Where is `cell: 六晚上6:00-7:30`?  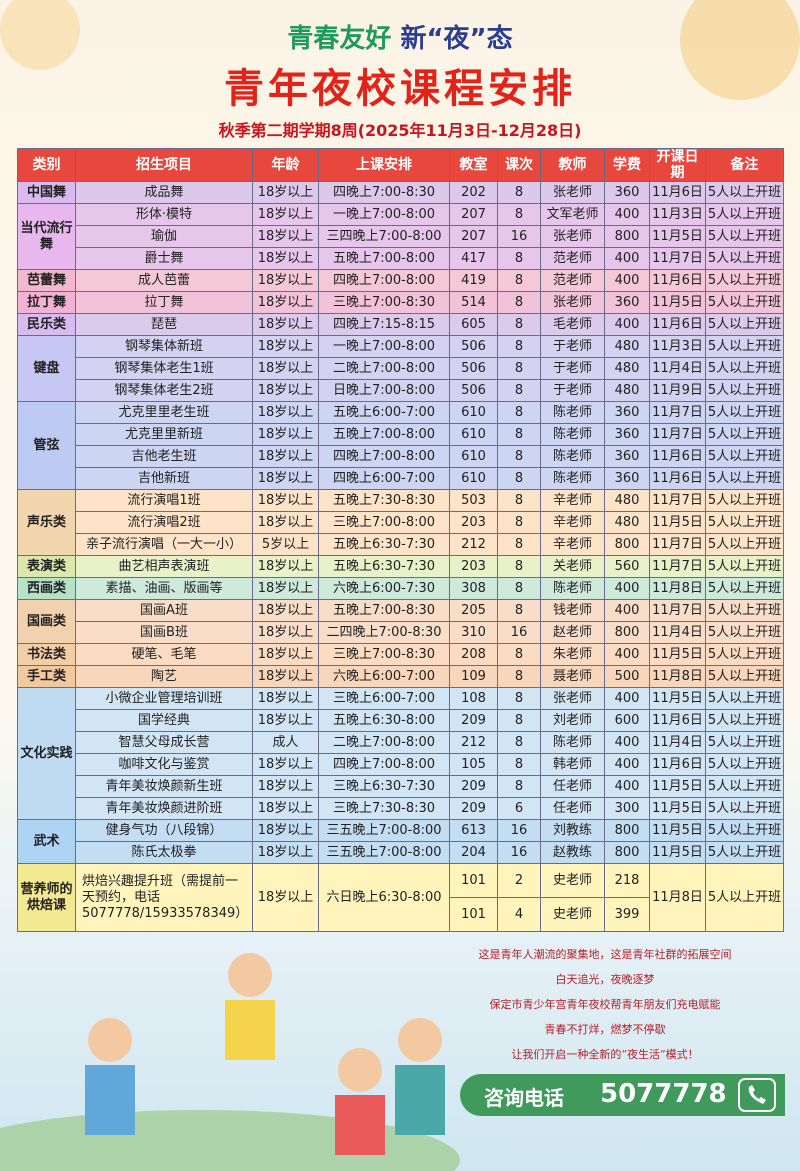 cell: 六晚上6:00-7:30 is located at coordinates (384, 588).